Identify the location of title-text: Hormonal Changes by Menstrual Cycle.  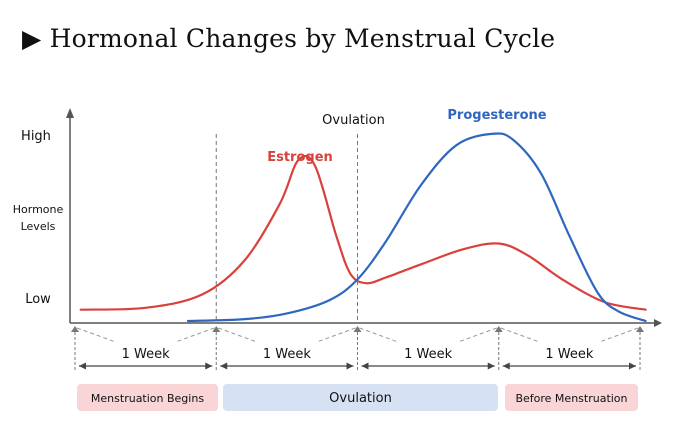
(302, 38).